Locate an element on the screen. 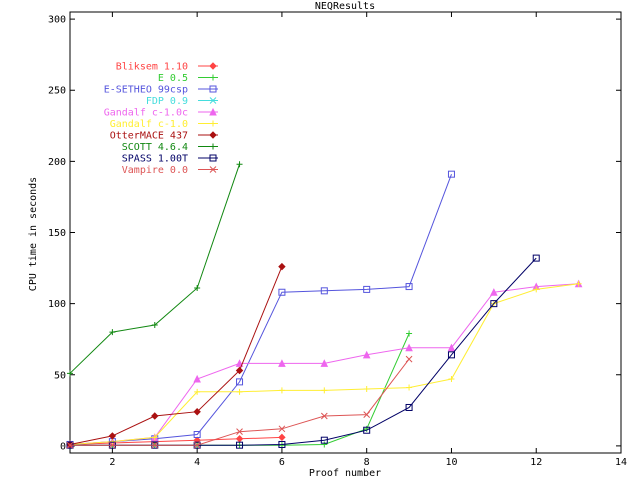 The image size is (640, 480). legend-label: Gandalf c-1.0c is located at coordinates (146, 113).